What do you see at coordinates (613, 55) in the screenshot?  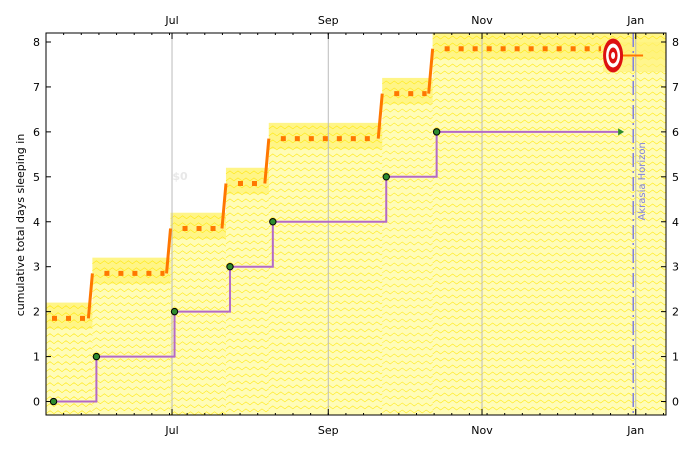 I see `goal-bullseye` at bounding box center [613, 55].